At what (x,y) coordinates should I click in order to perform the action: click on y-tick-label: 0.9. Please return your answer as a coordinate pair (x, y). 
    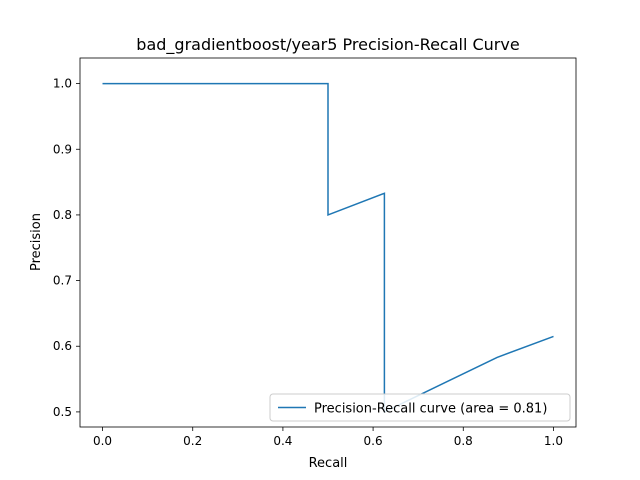
    Looking at the image, I should click on (62, 149).